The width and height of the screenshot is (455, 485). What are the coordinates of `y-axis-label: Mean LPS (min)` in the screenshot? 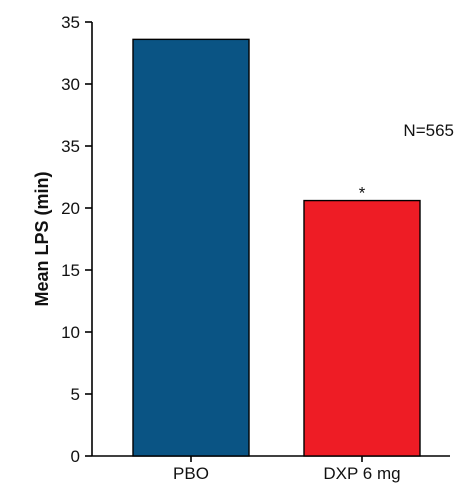 It's located at (42, 238).